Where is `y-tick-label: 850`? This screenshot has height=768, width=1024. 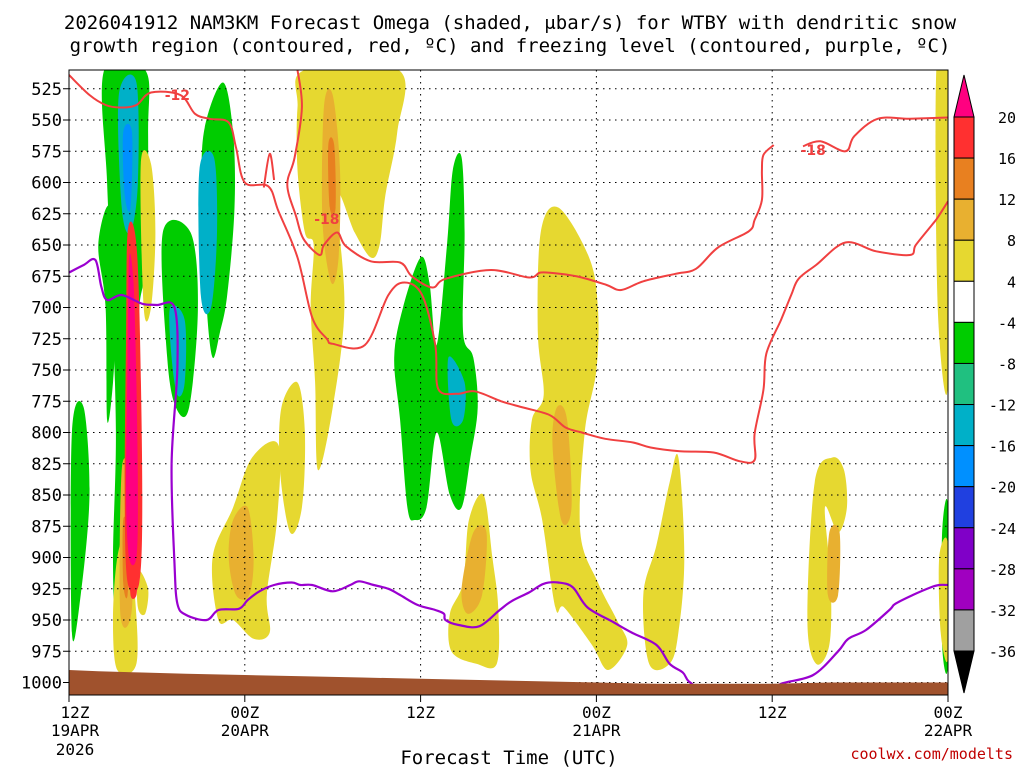
y-tick-label: 850 is located at coordinates (46, 496).